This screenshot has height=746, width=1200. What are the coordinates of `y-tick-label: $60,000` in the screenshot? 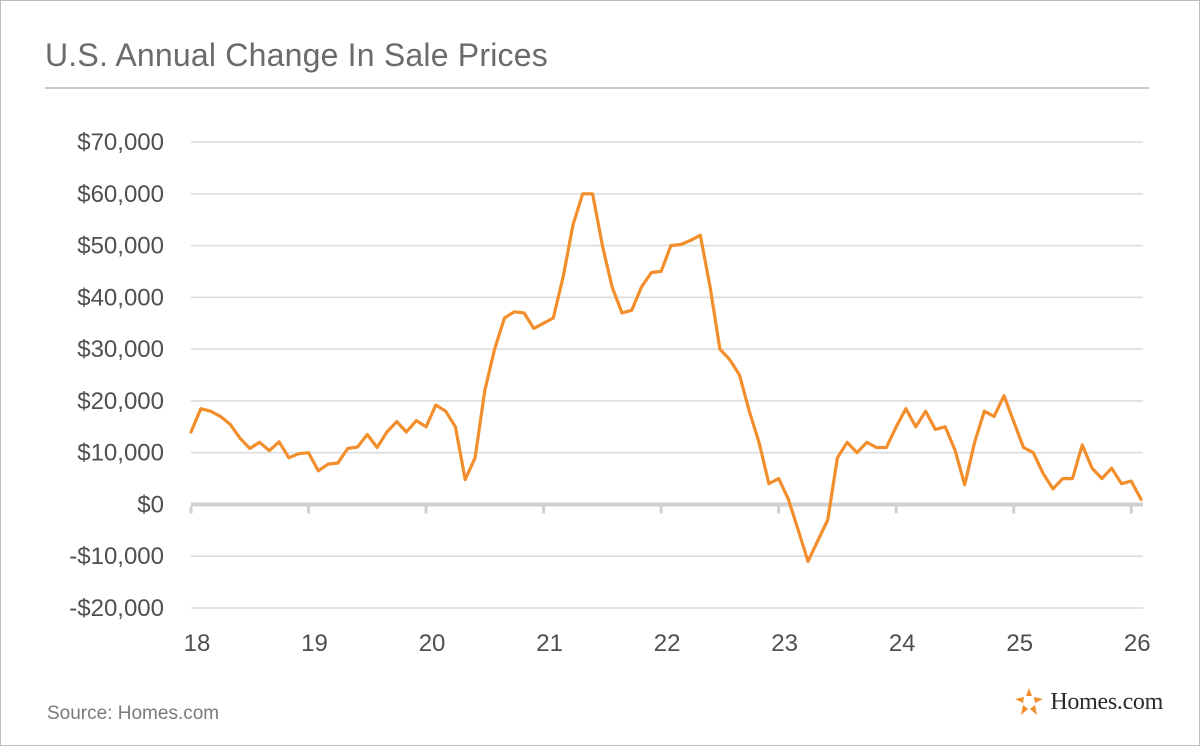 It's located at (120, 194).